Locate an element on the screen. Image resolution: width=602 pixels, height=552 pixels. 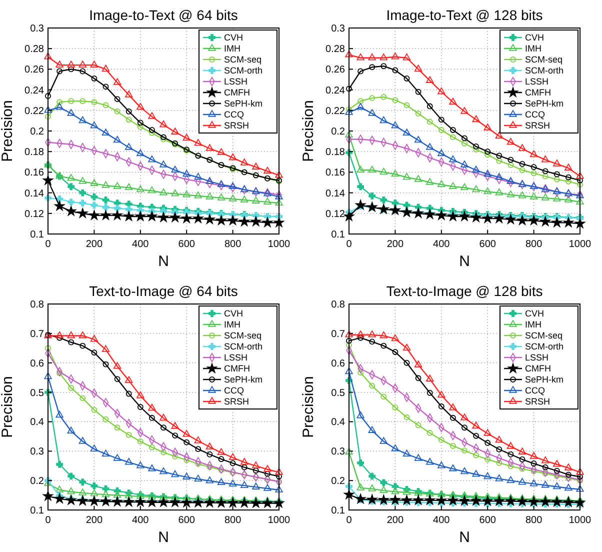
chart-title: Image-to-Text @ 128 bits is located at coordinates (464, 15).